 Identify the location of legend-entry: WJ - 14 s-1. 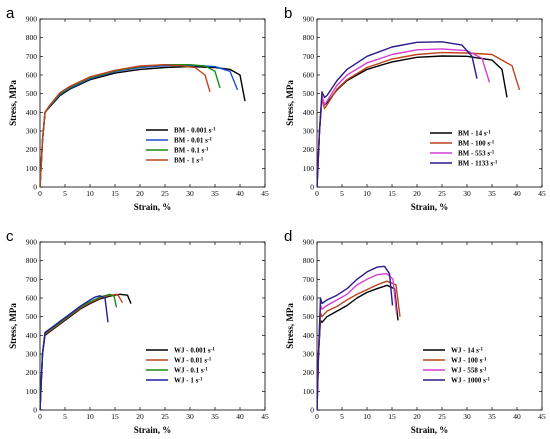
(467, 351).